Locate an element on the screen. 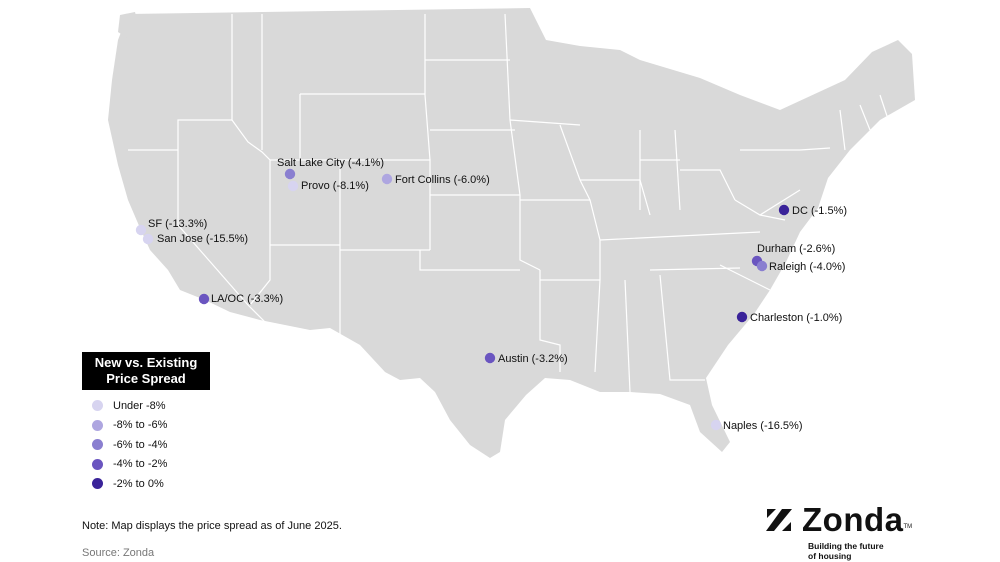  source-text: Source: Zonda is located at coordinates (118, 553).